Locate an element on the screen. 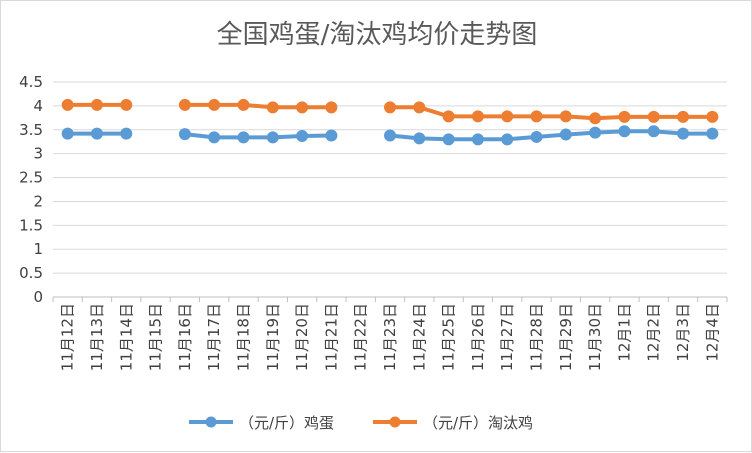  x-tick-label: 11月25日 is located at coordinates (449, 337).